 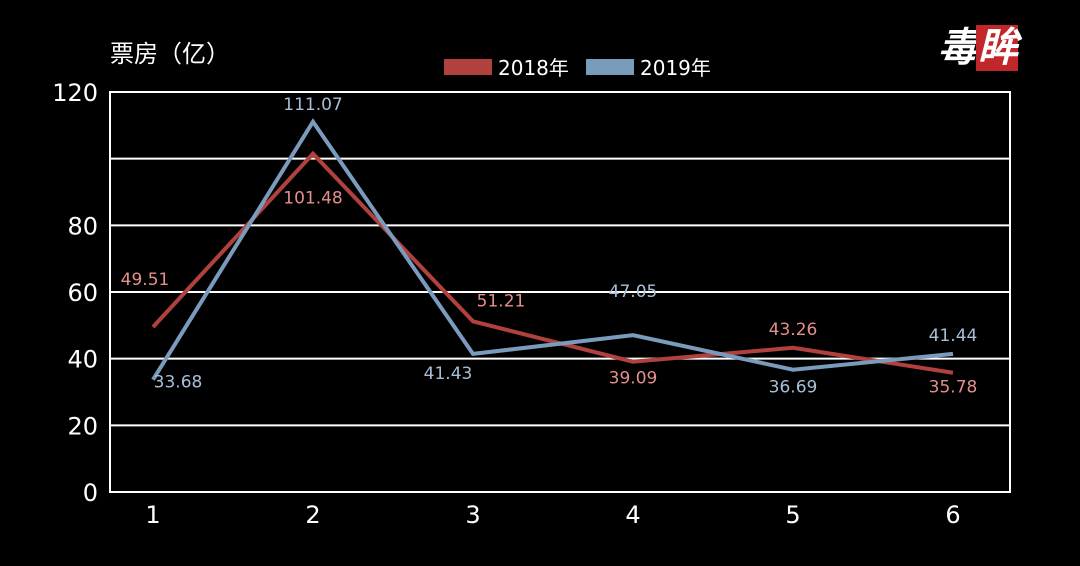 What do you see at coordinates (501, 301) in the screenshot?
I see `data-label: 51.21` at bounding box center [501, 301].